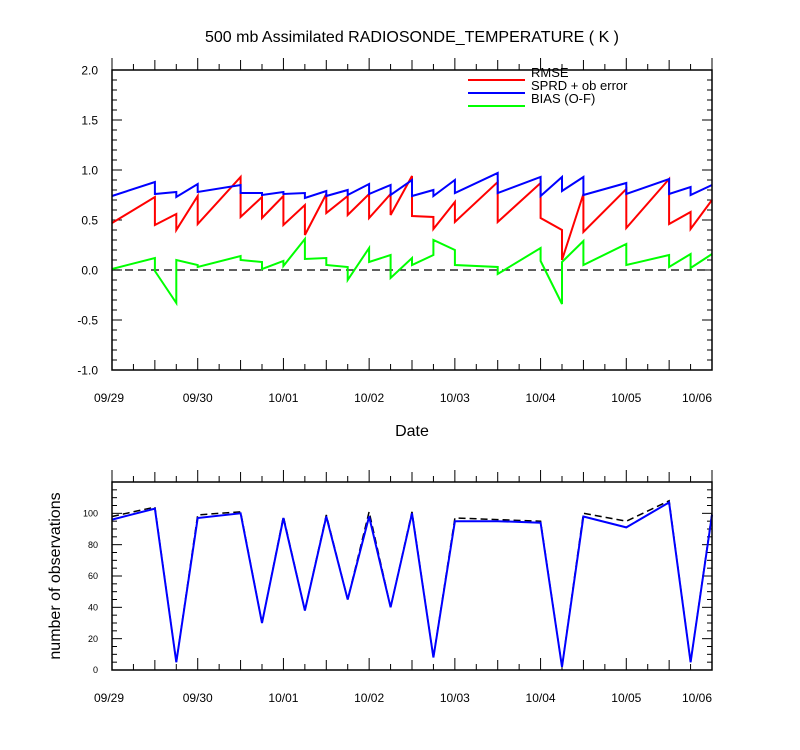 This screenshot has height=750, width=800. What do you see at coordinates (550, 72) in the screenshot?
I see `legend-label: RMSE` at bounding box center [550, 72].